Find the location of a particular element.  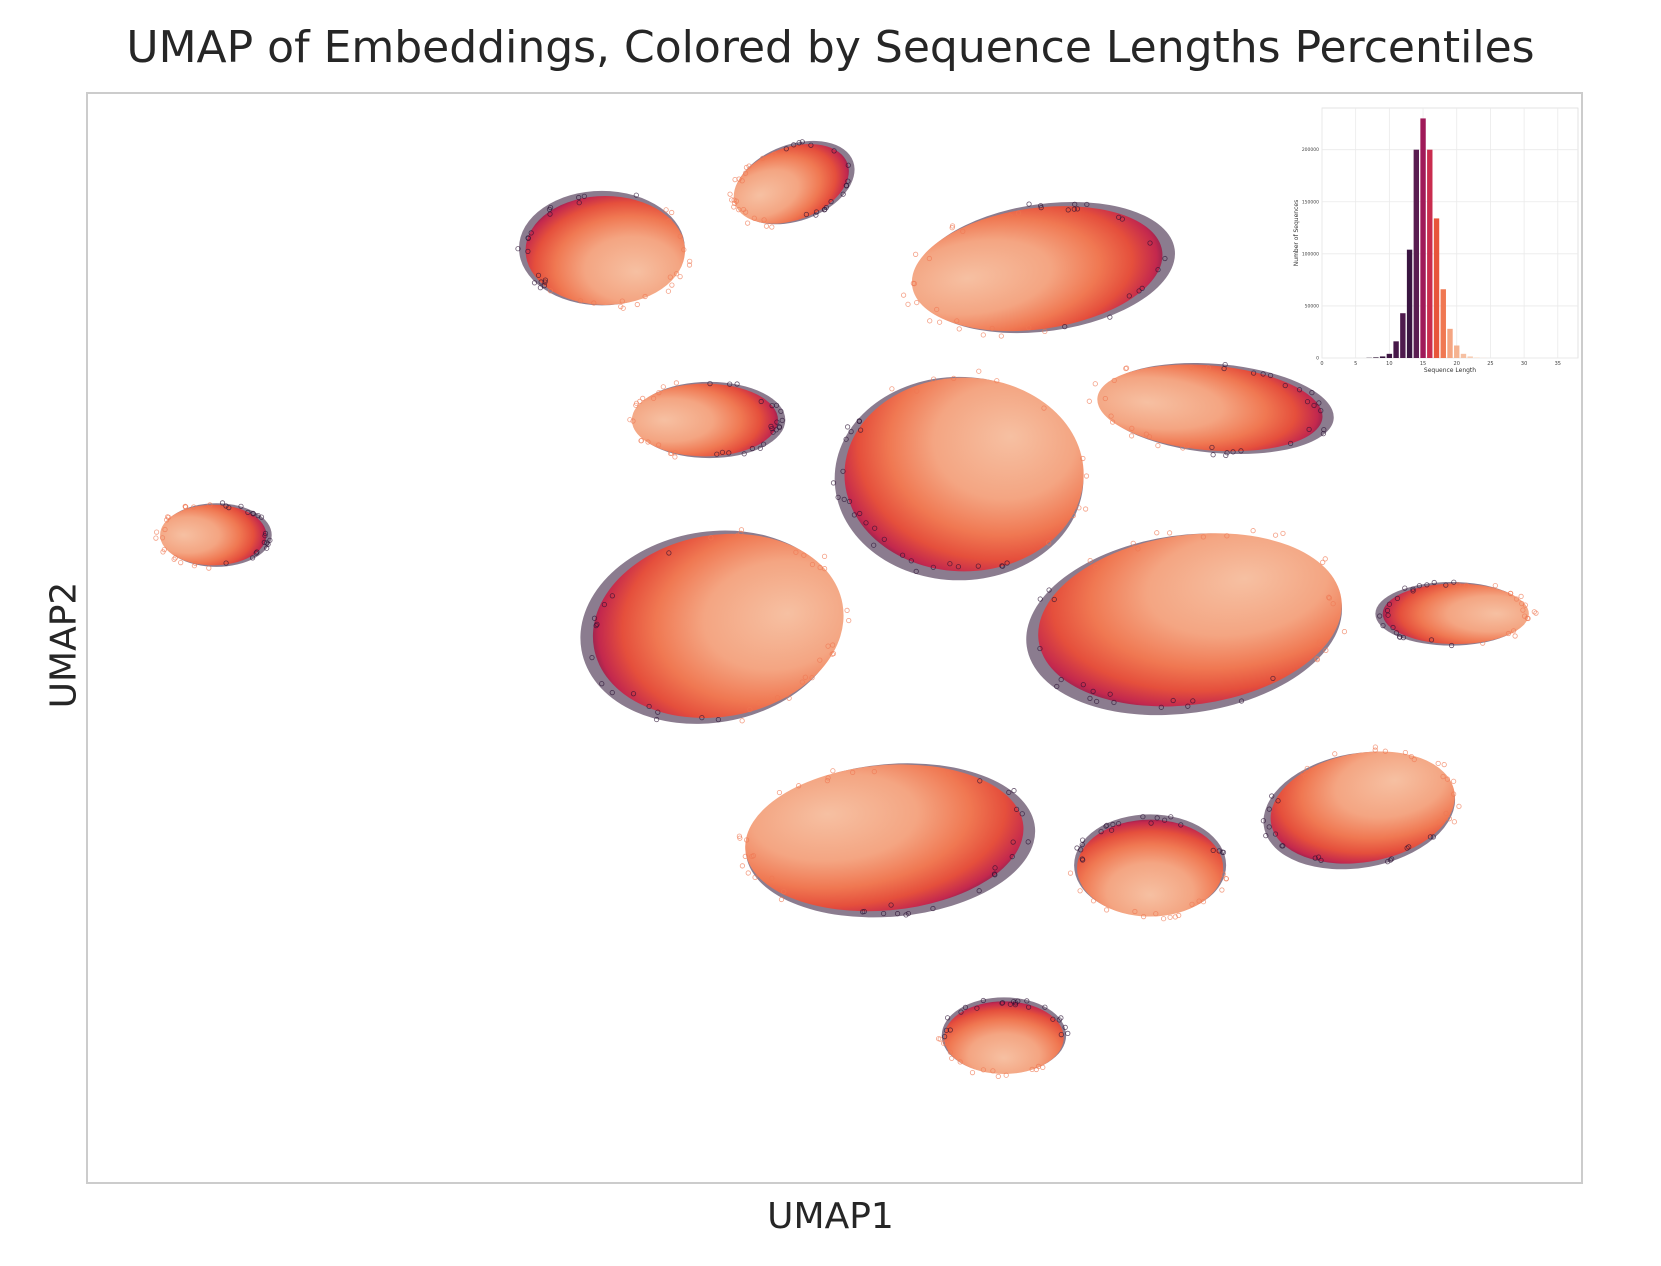

inset-y-tick-label: 150000 is located at coordinates (1310, 202).